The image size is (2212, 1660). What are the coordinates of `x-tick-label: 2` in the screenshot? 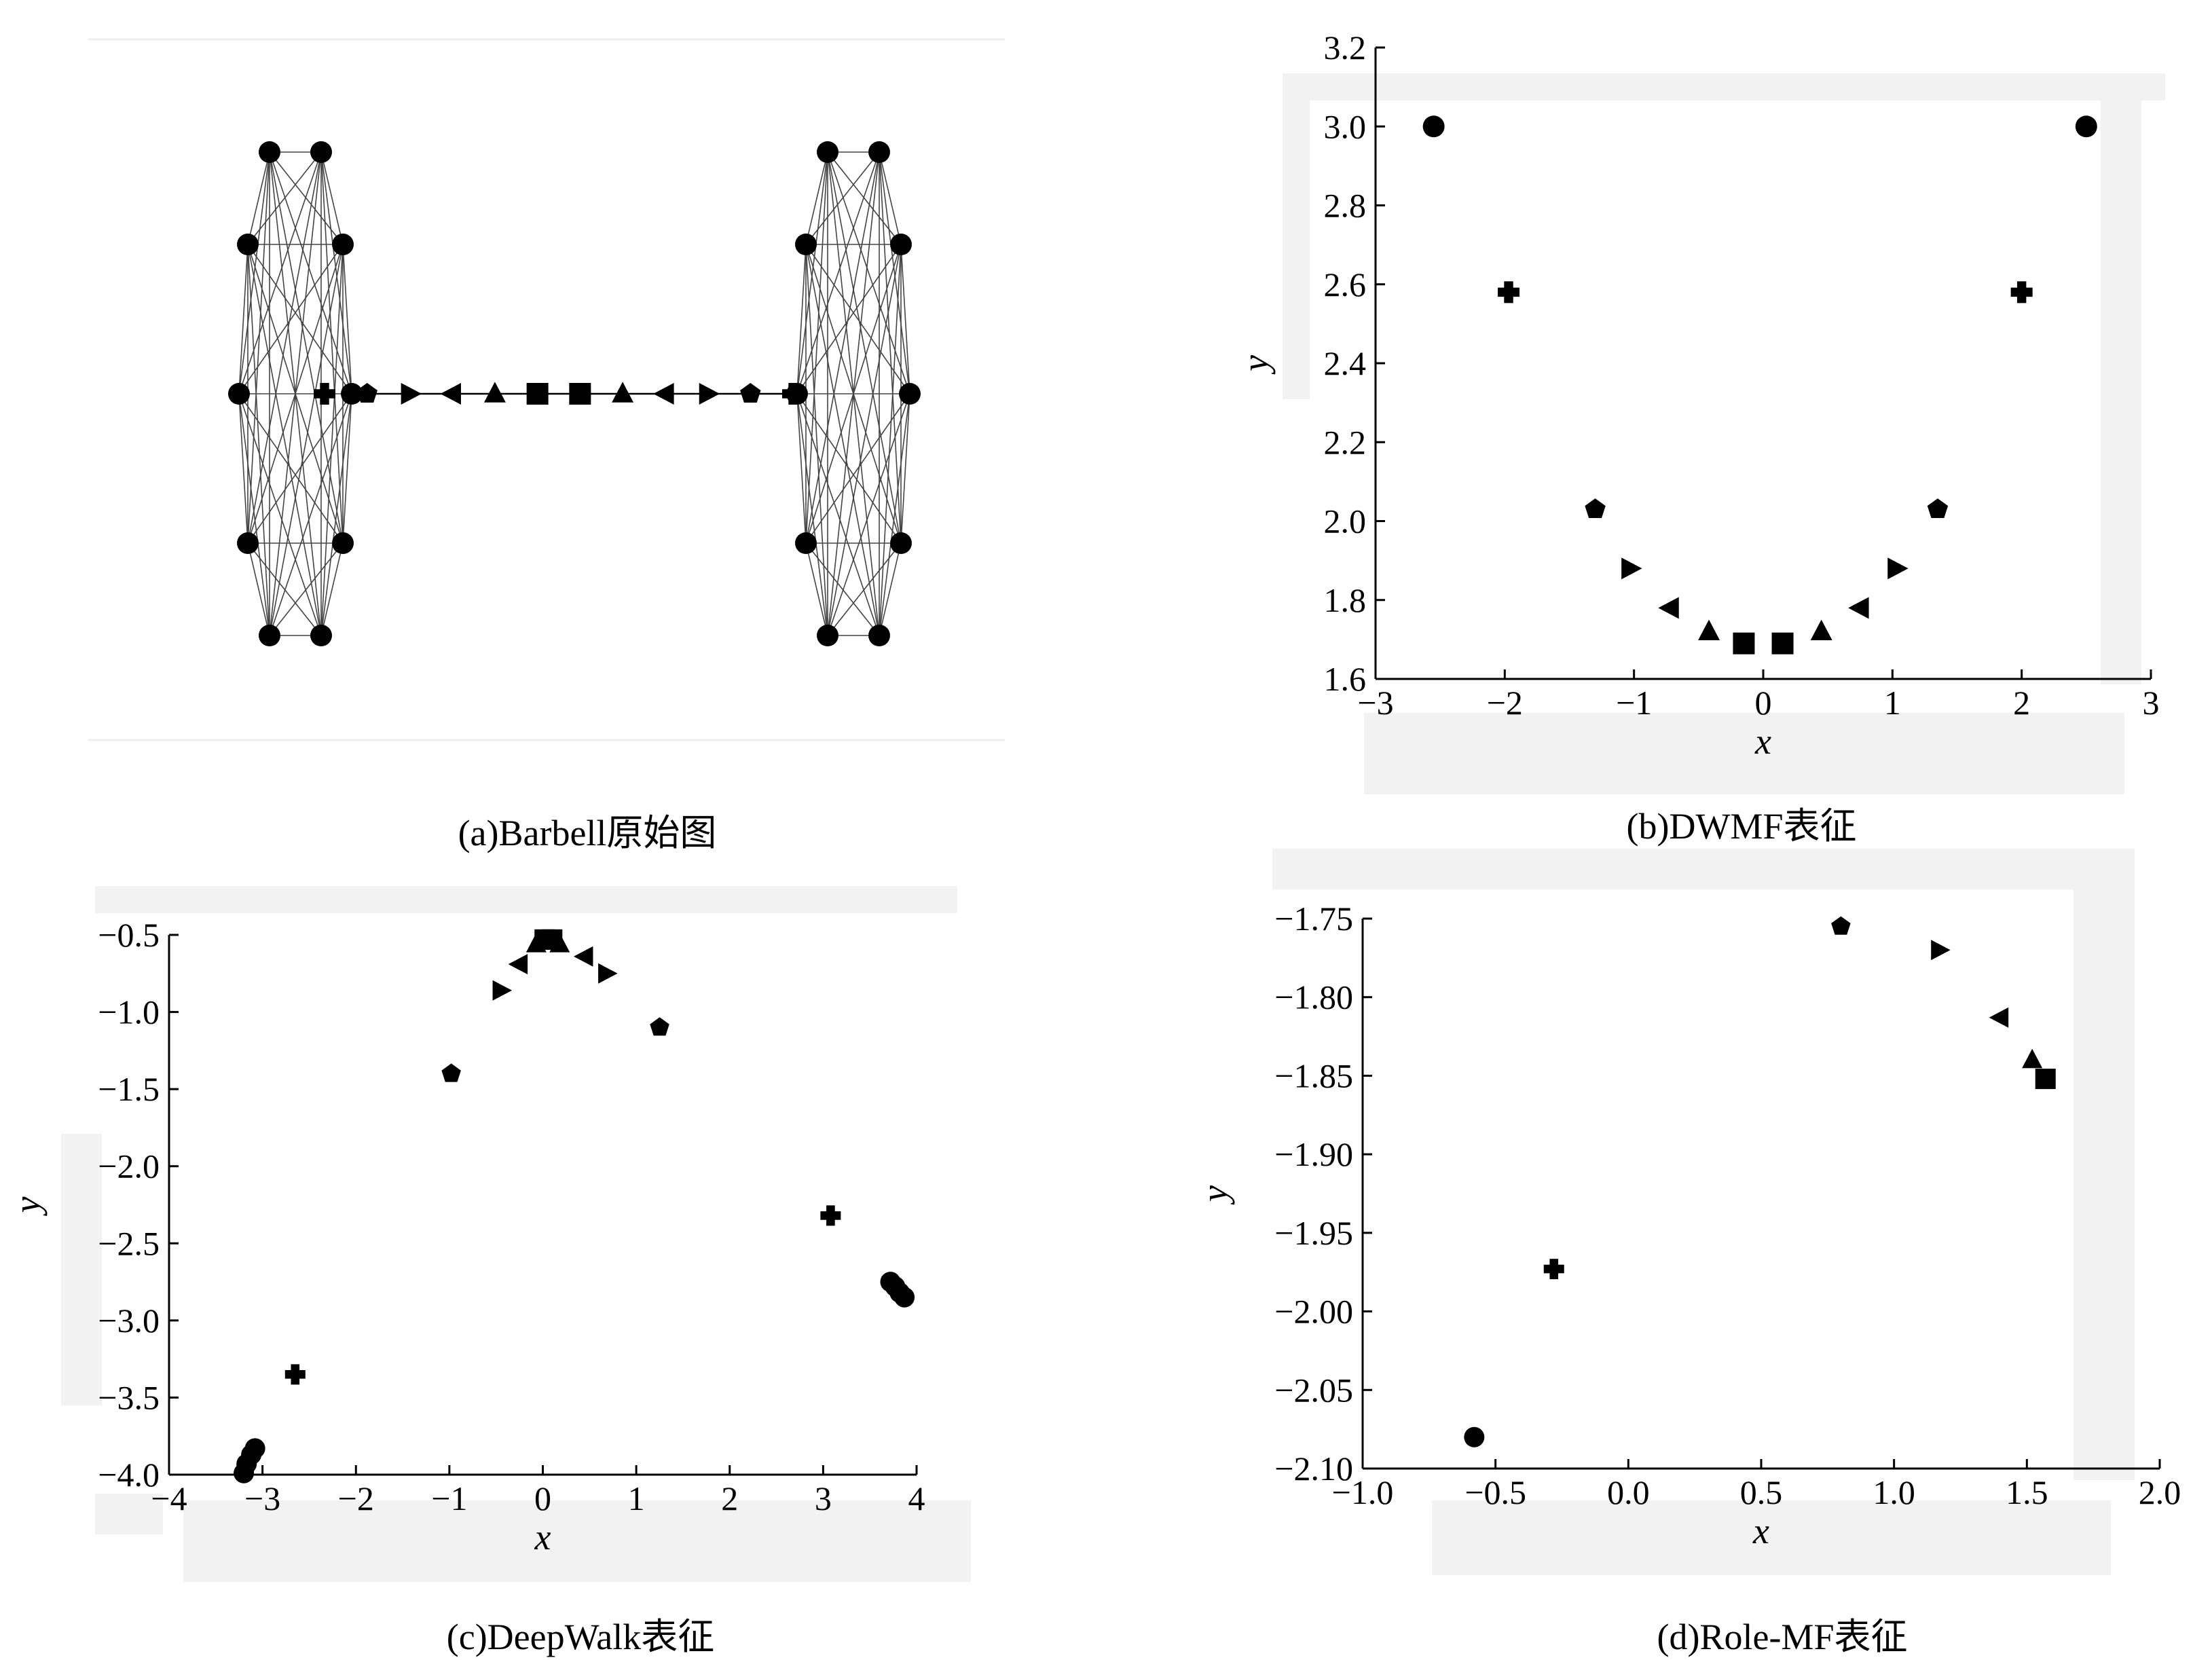 It's located at (730, 1498).